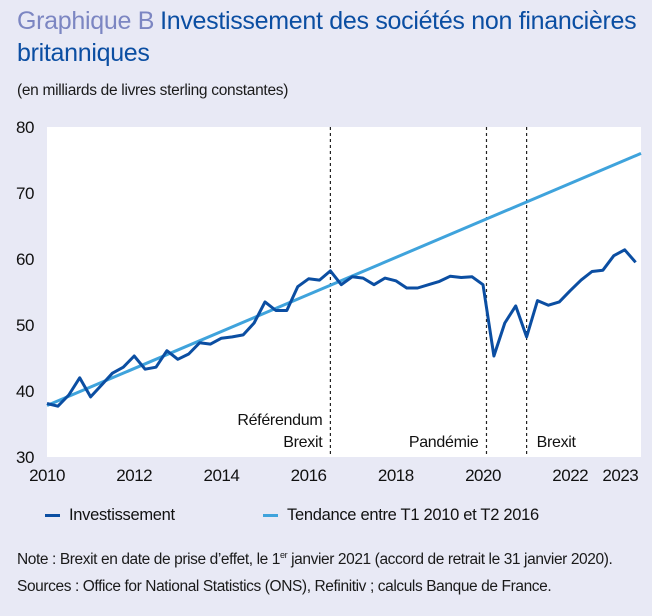 The width and height of the screenshot is (652, 616). Describe the element at coordinates (309, 475) in the screenshot. I see `x-tick-label: 2016` at that location.